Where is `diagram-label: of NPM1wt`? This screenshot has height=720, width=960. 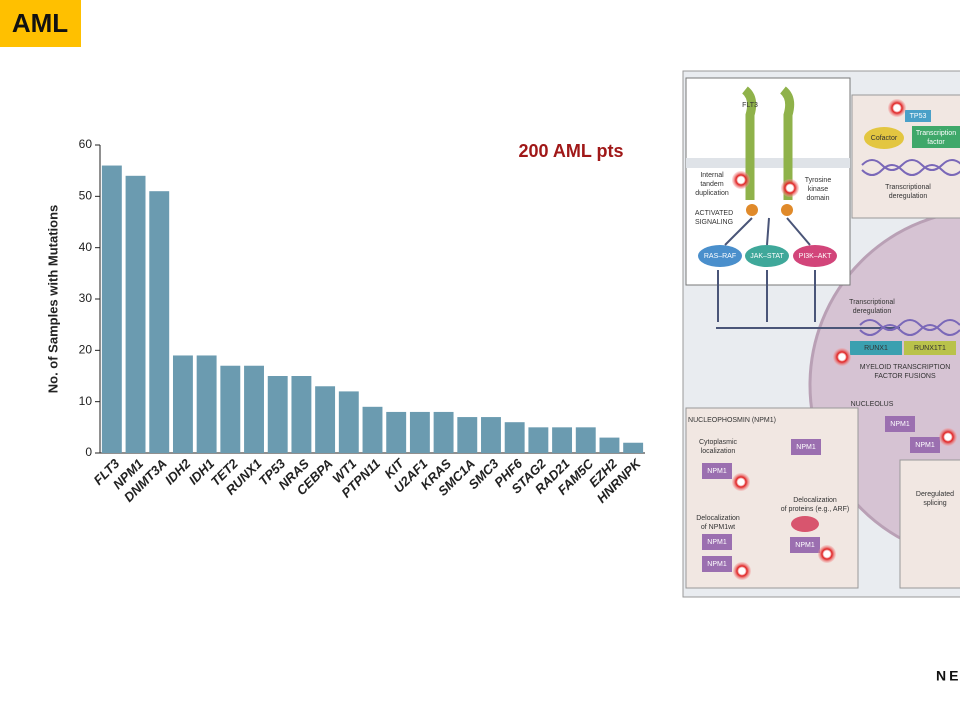 diagram-label: of NPM1wt is located at coordinates (718, 527).